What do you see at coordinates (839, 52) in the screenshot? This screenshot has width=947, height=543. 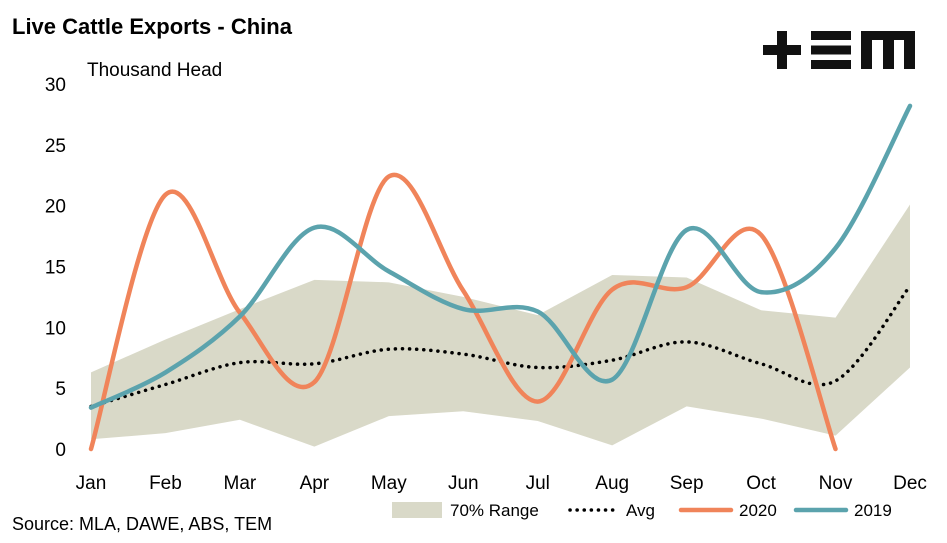 I see `tem-logo` at bounding box center [839, 52].